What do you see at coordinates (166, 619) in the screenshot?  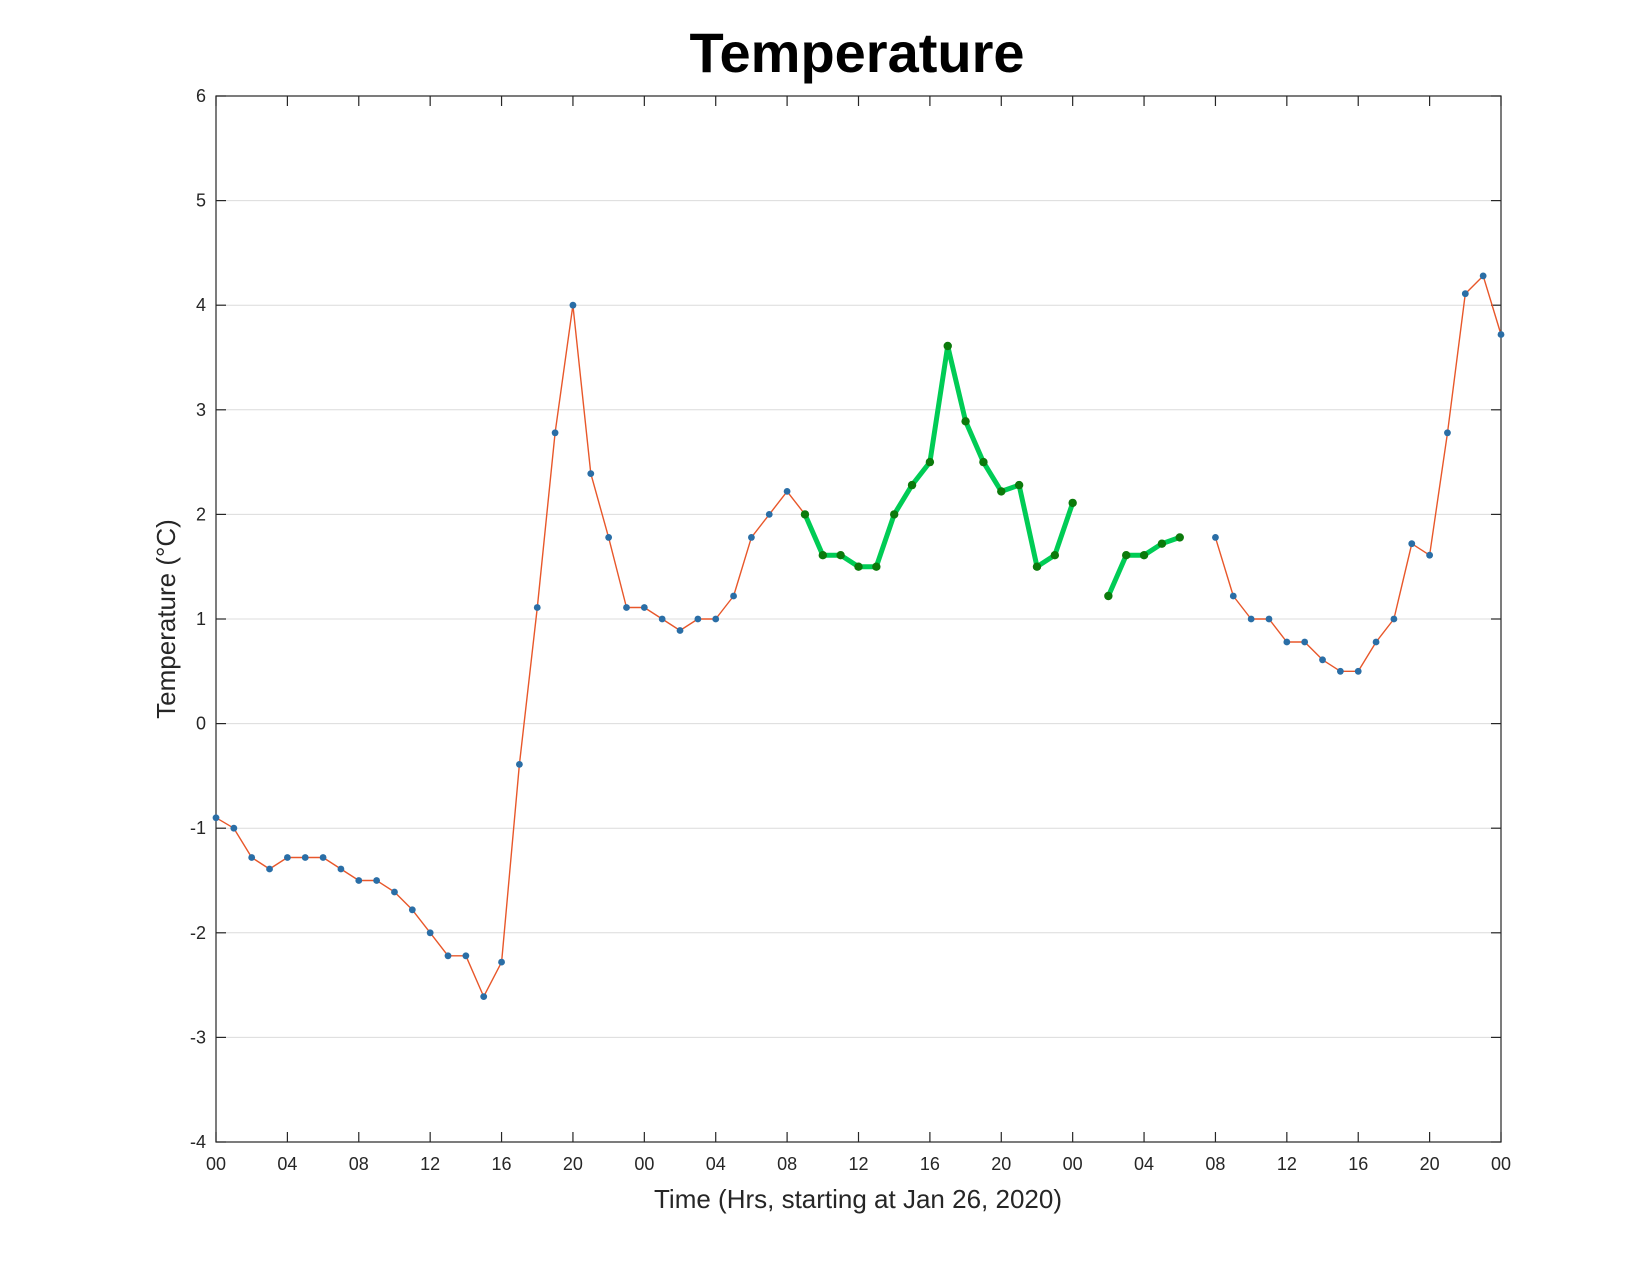 I see `y-axis-label: Temperature (°C)` at bounding box center [166, 619].